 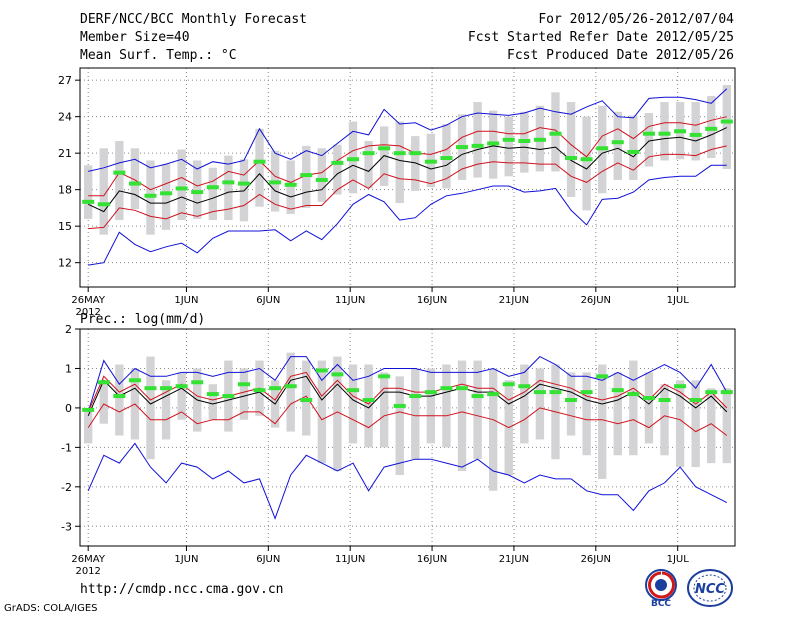 I want to click on precip-median-line, so click(x=407, y=396).